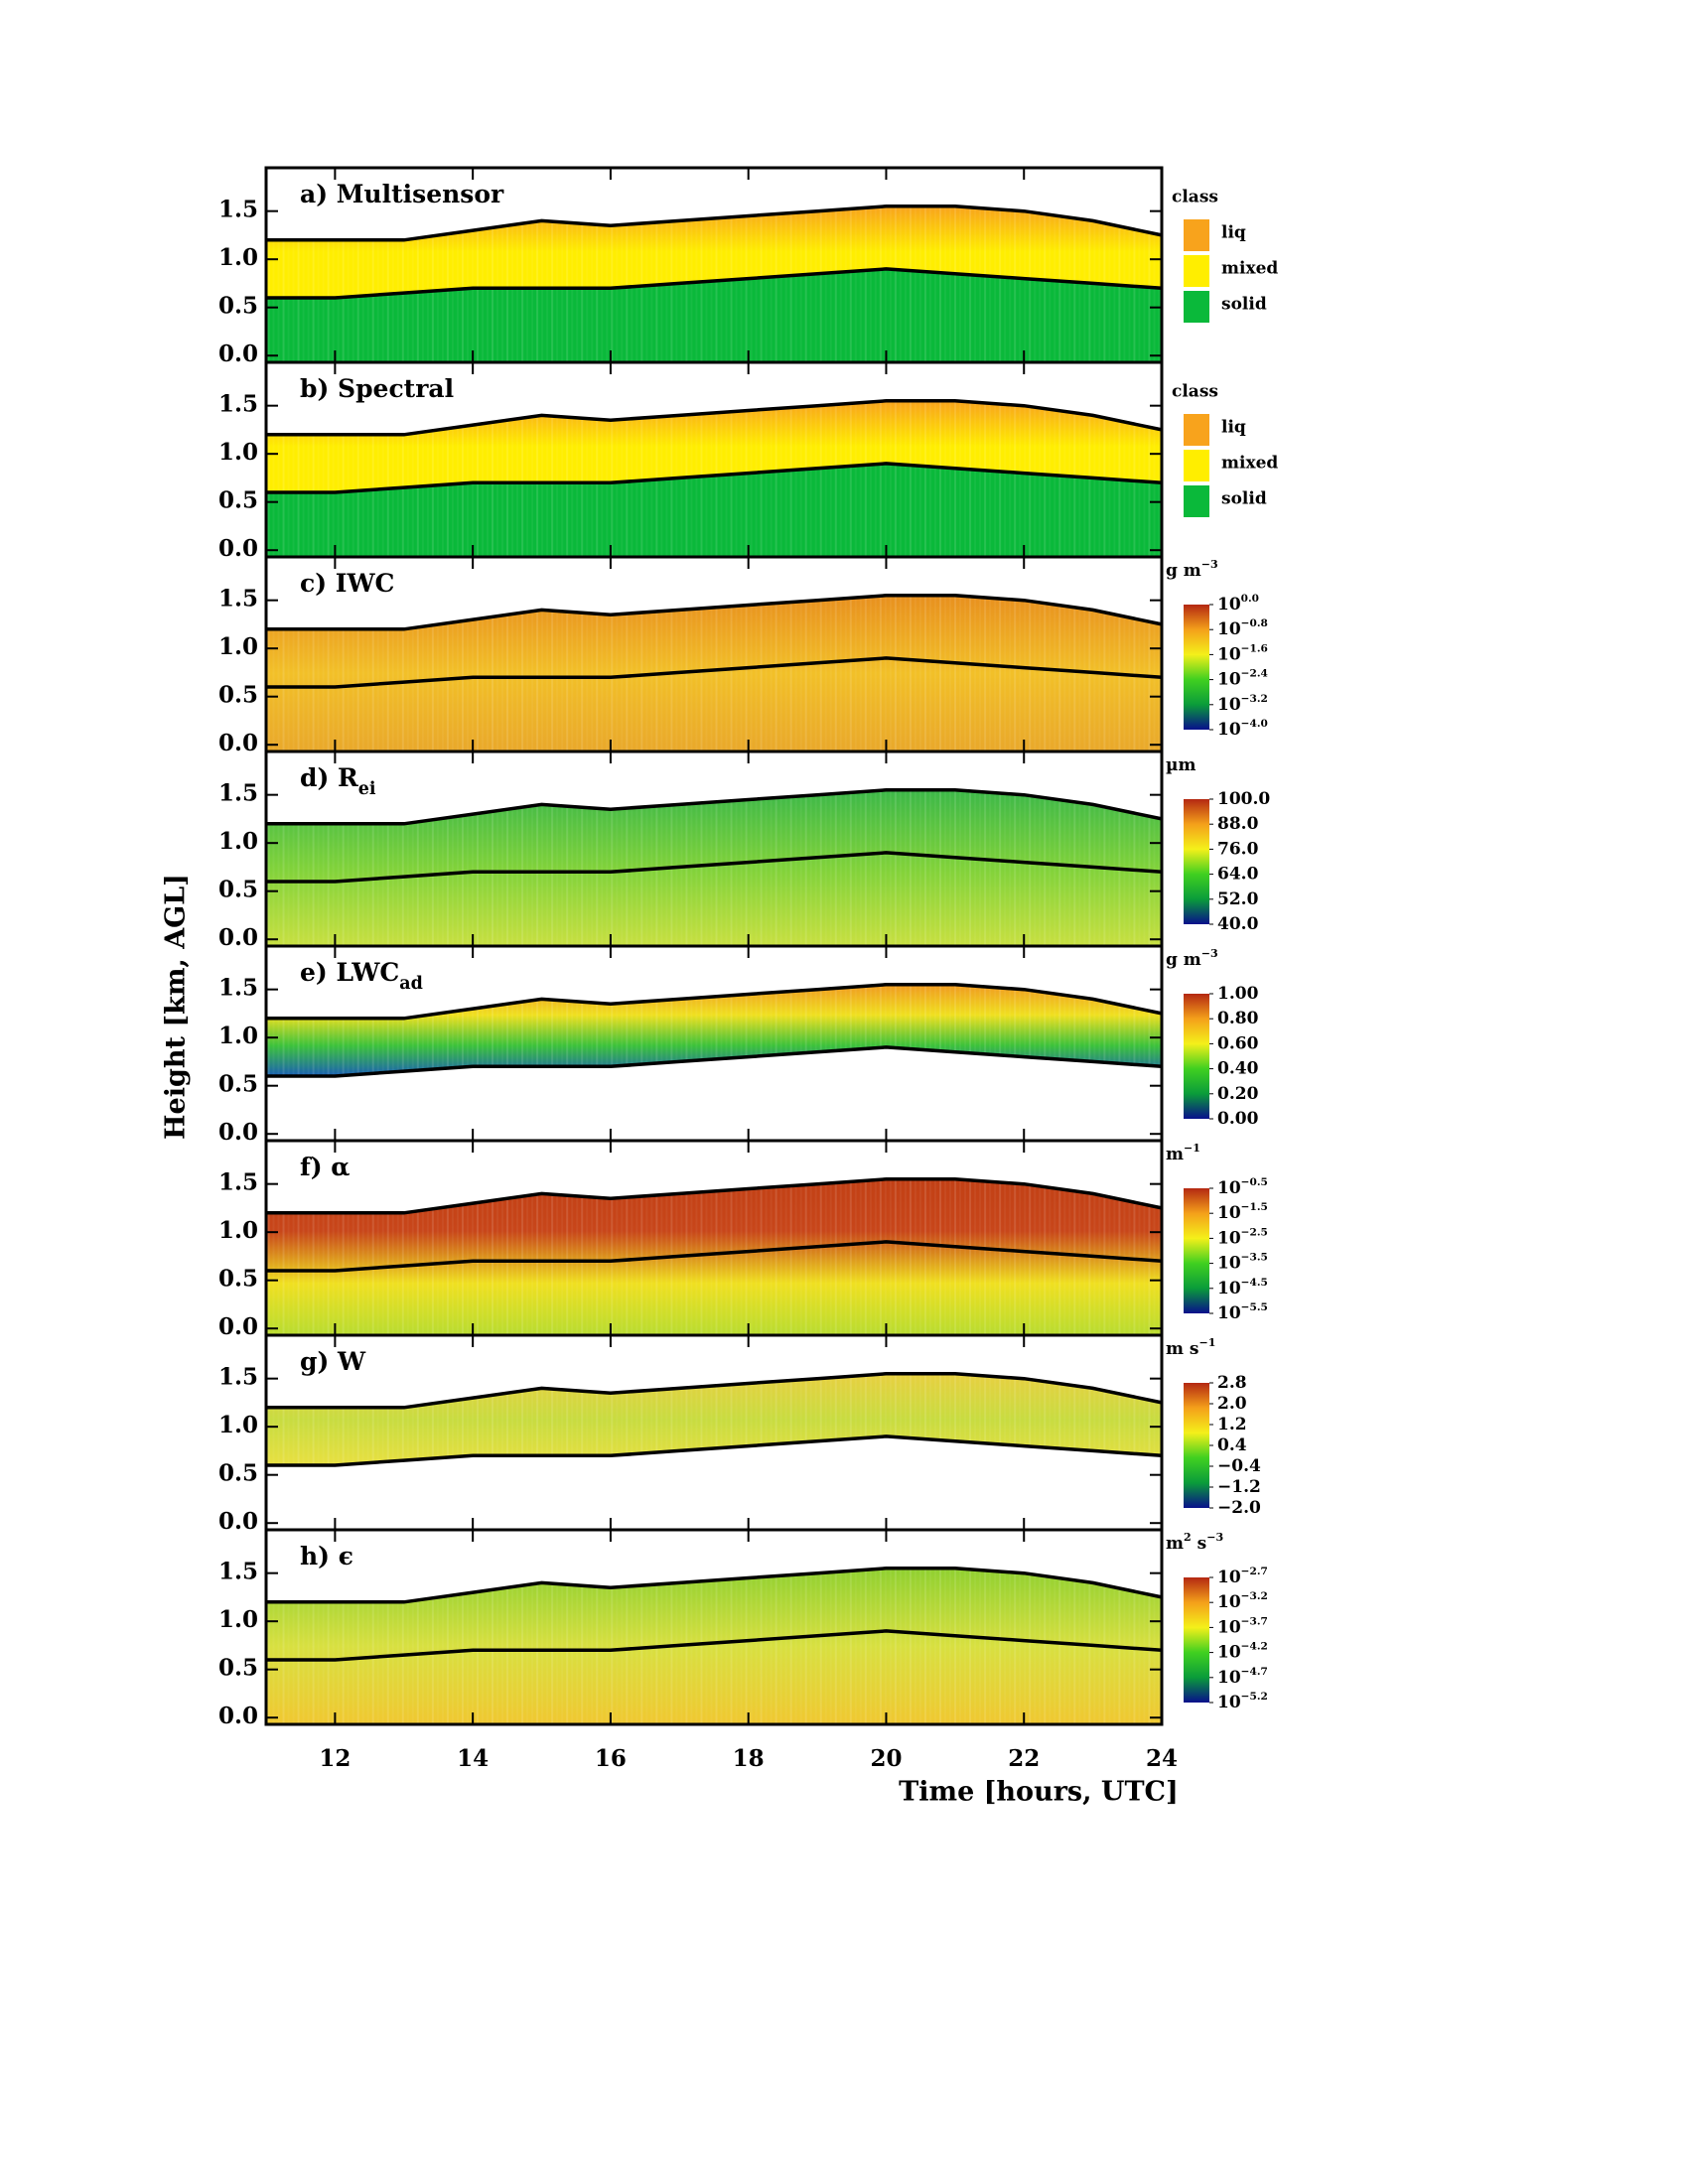 The image size is (1688, 2184). What do you see at coordinates (1188, 1537) in the screenshot?
I see `unit-sup: 2` at bounding box center [1188, 1537].